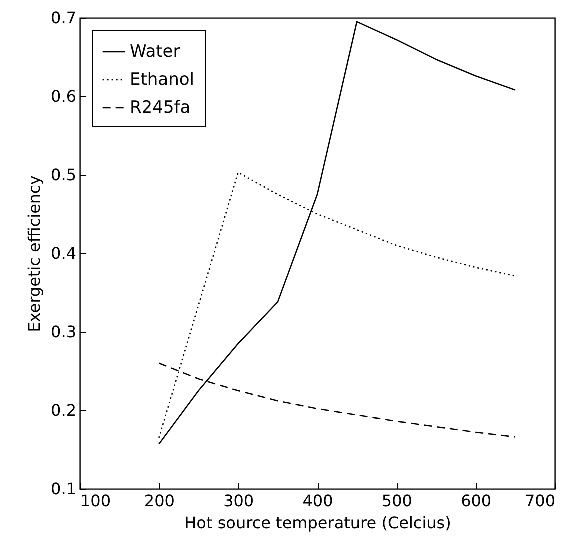  What do you see at coordinates (34, 254) in the screenshot?
I see `y-axis-title: Exergetic efficiency` at bounding box center [34, 254].